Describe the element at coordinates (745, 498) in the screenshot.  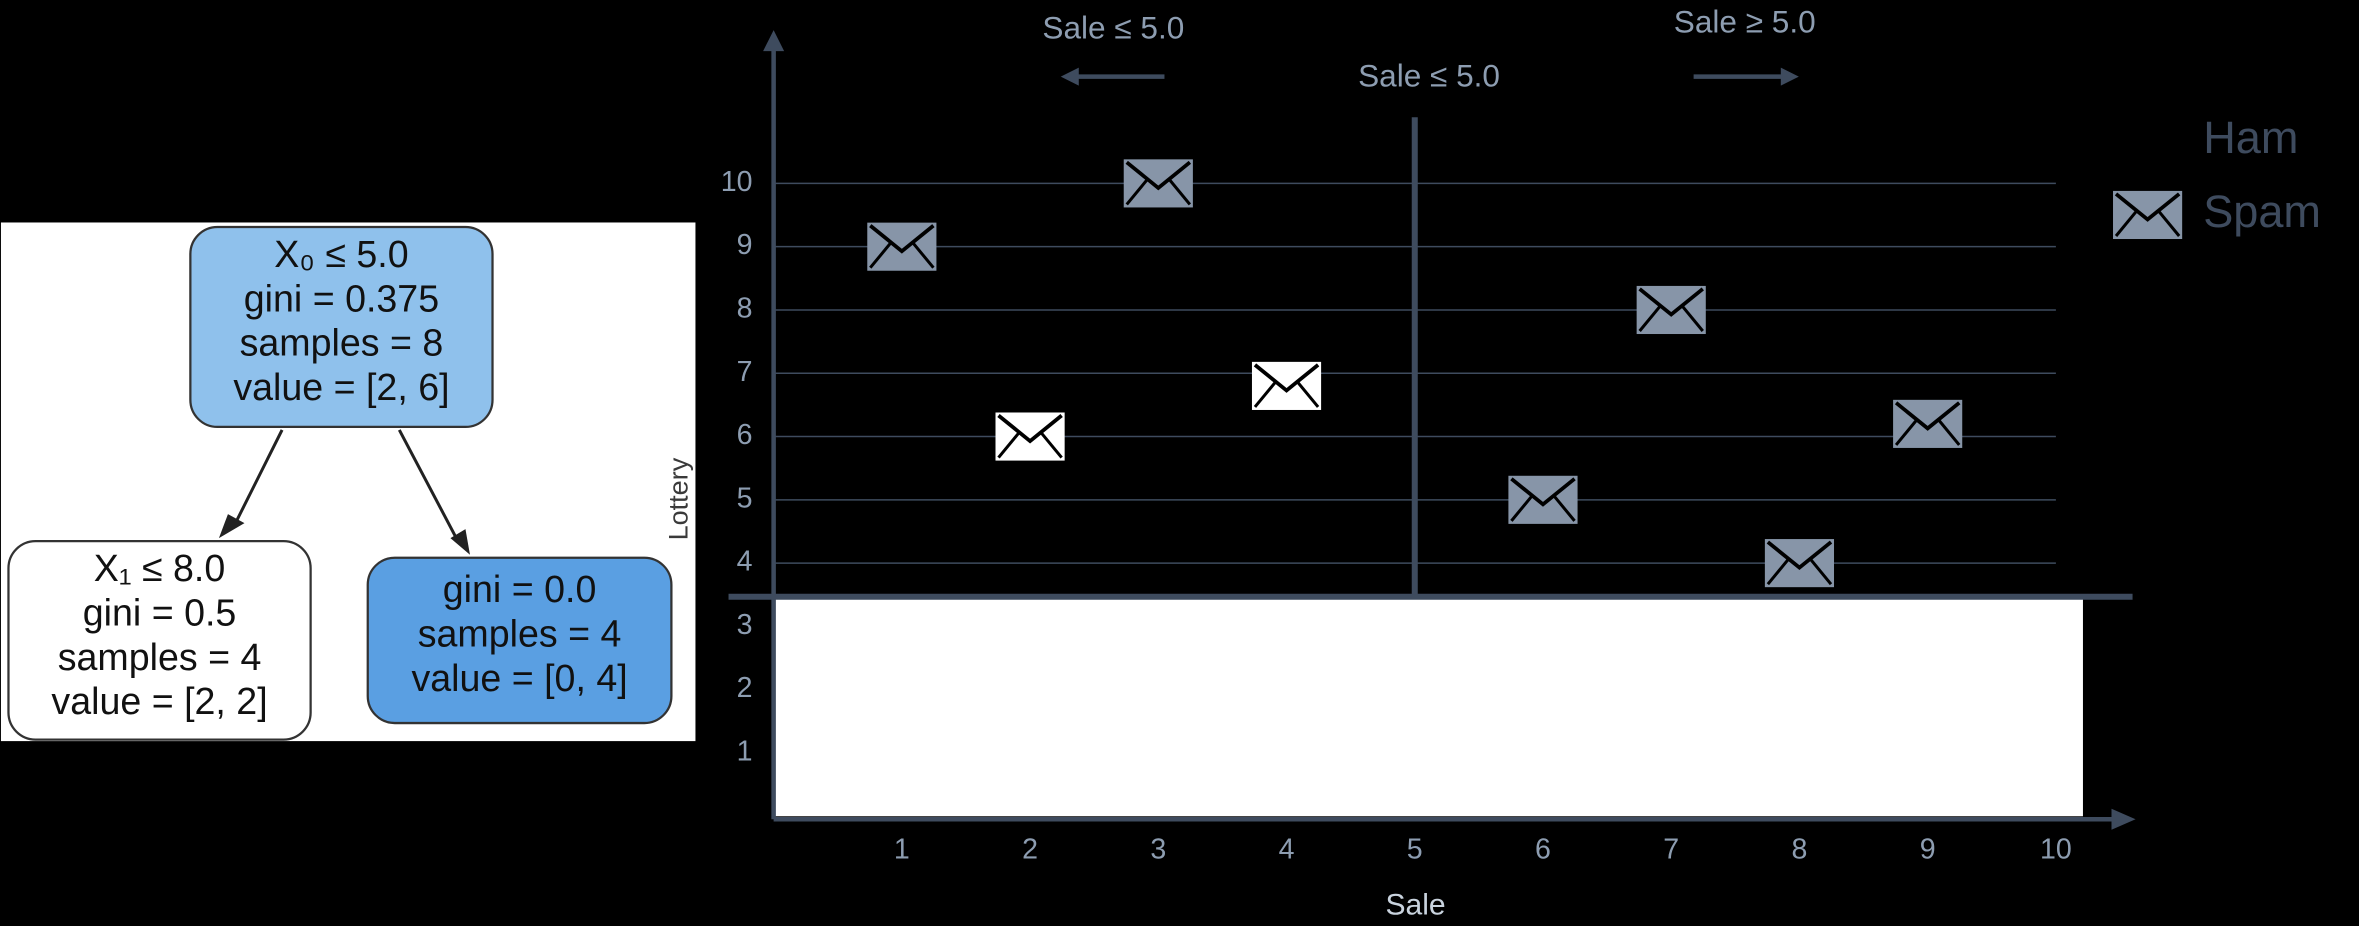
I see `y-tick-label: 5` at that location.